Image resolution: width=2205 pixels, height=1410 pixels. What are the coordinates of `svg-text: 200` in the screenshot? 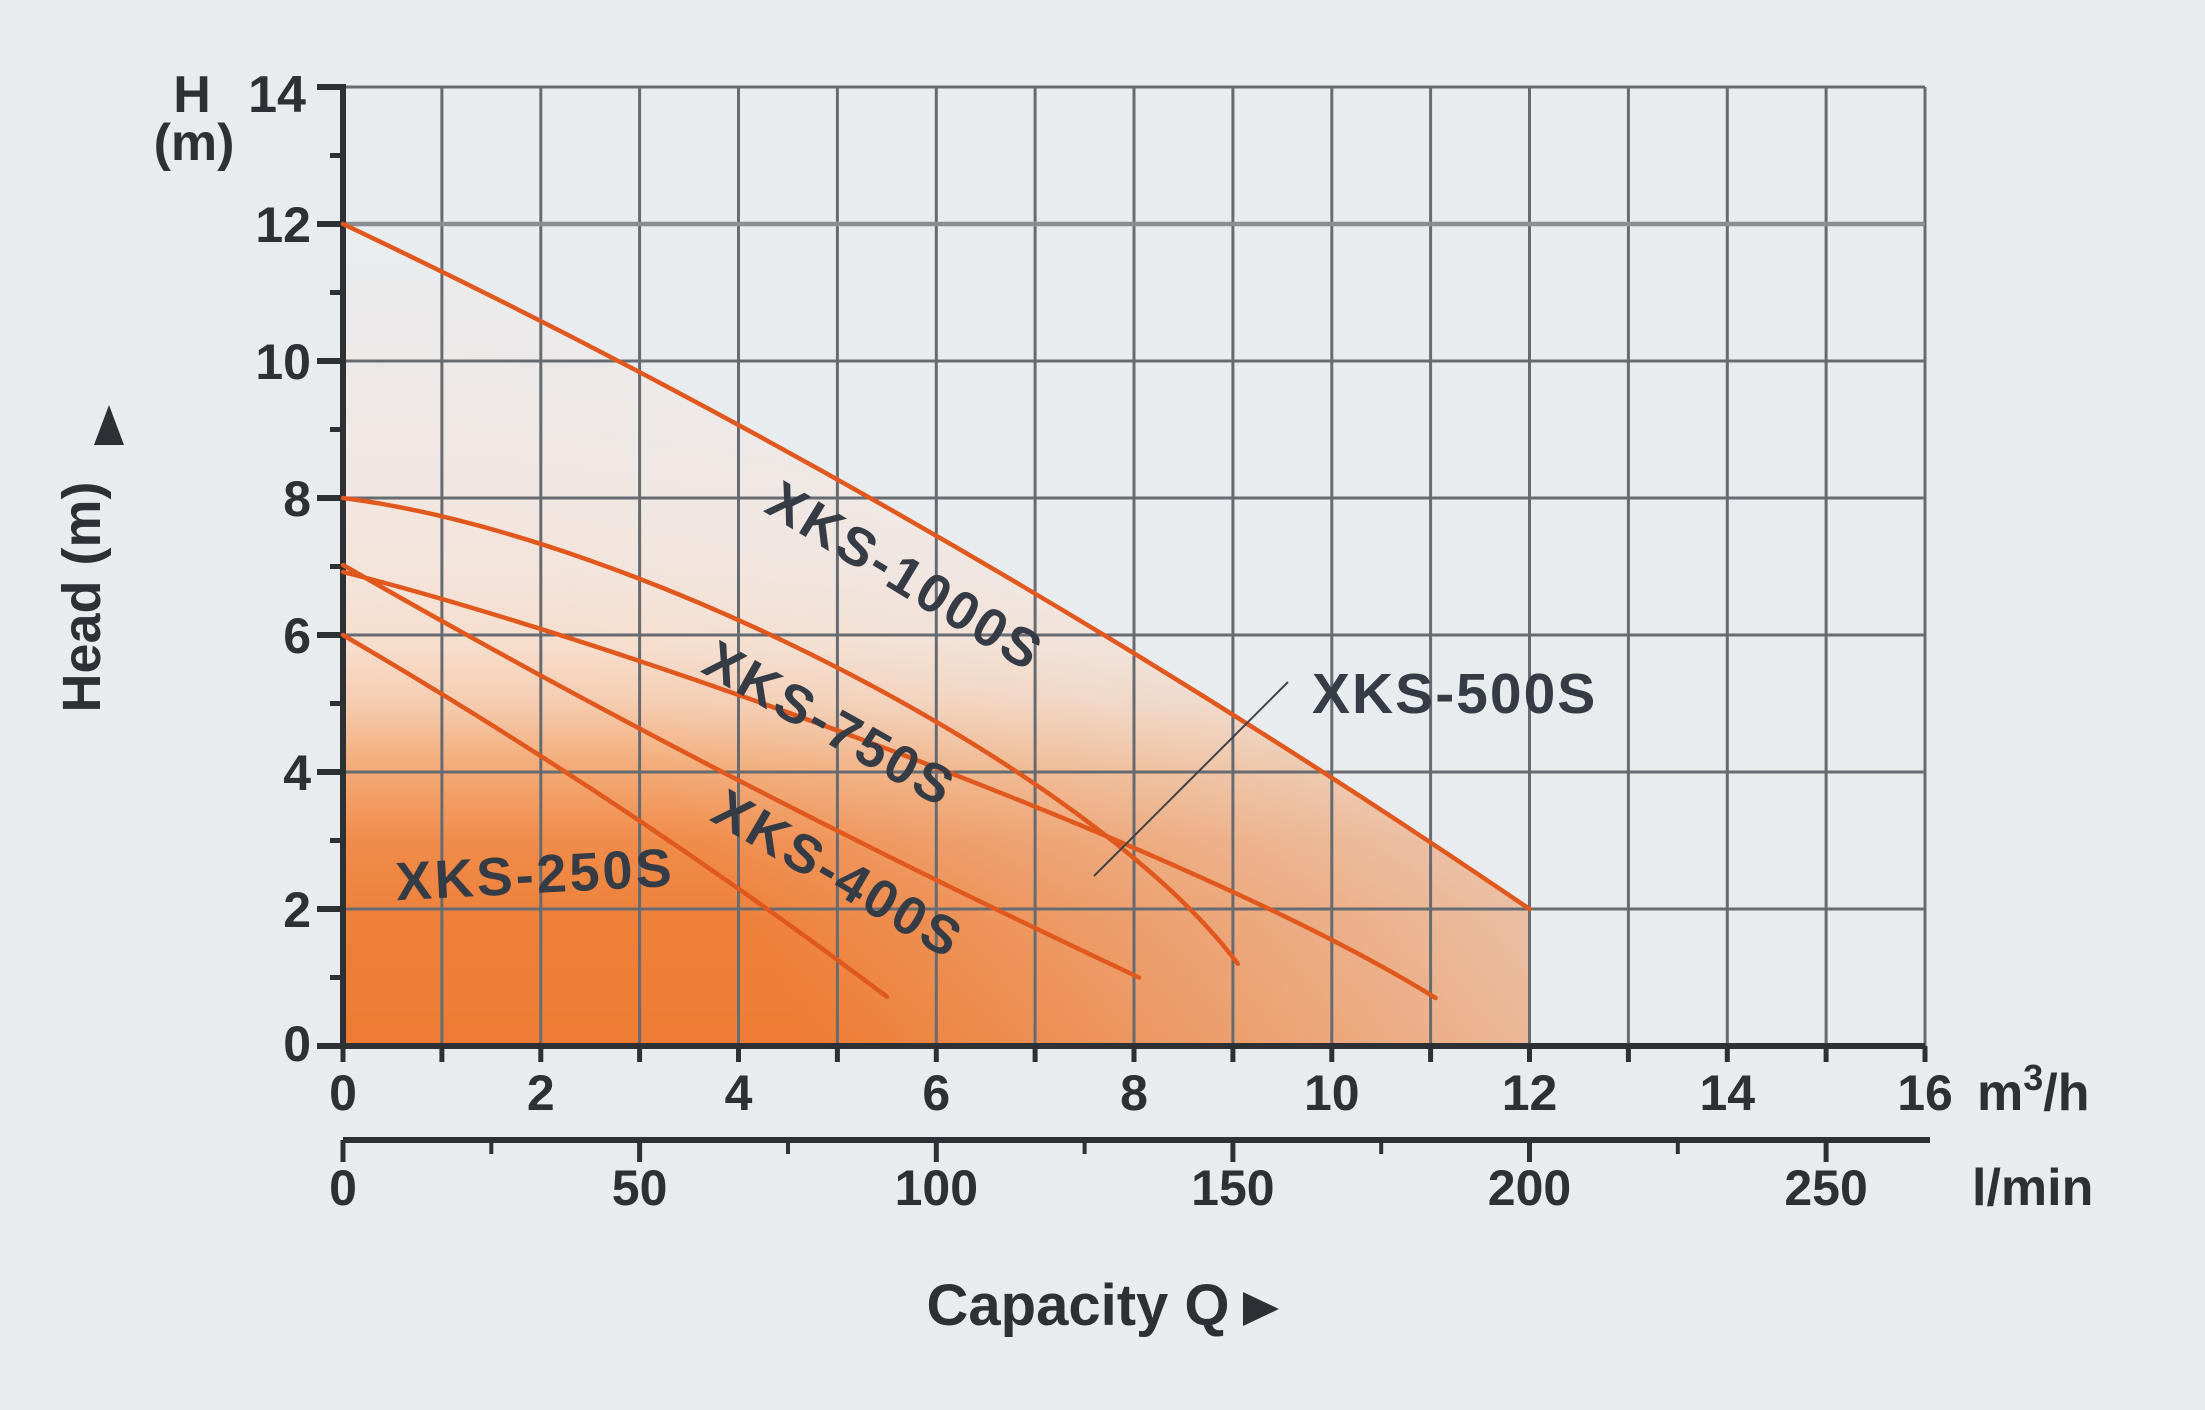 It's located at (1529, 1188).